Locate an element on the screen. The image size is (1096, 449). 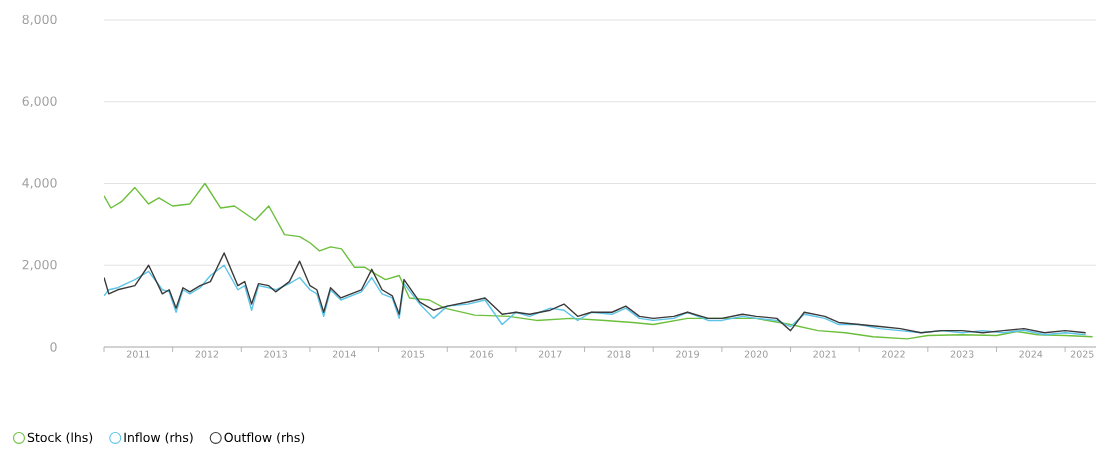
x-tick-label: 2025 is located at coordinates (1082, 354).